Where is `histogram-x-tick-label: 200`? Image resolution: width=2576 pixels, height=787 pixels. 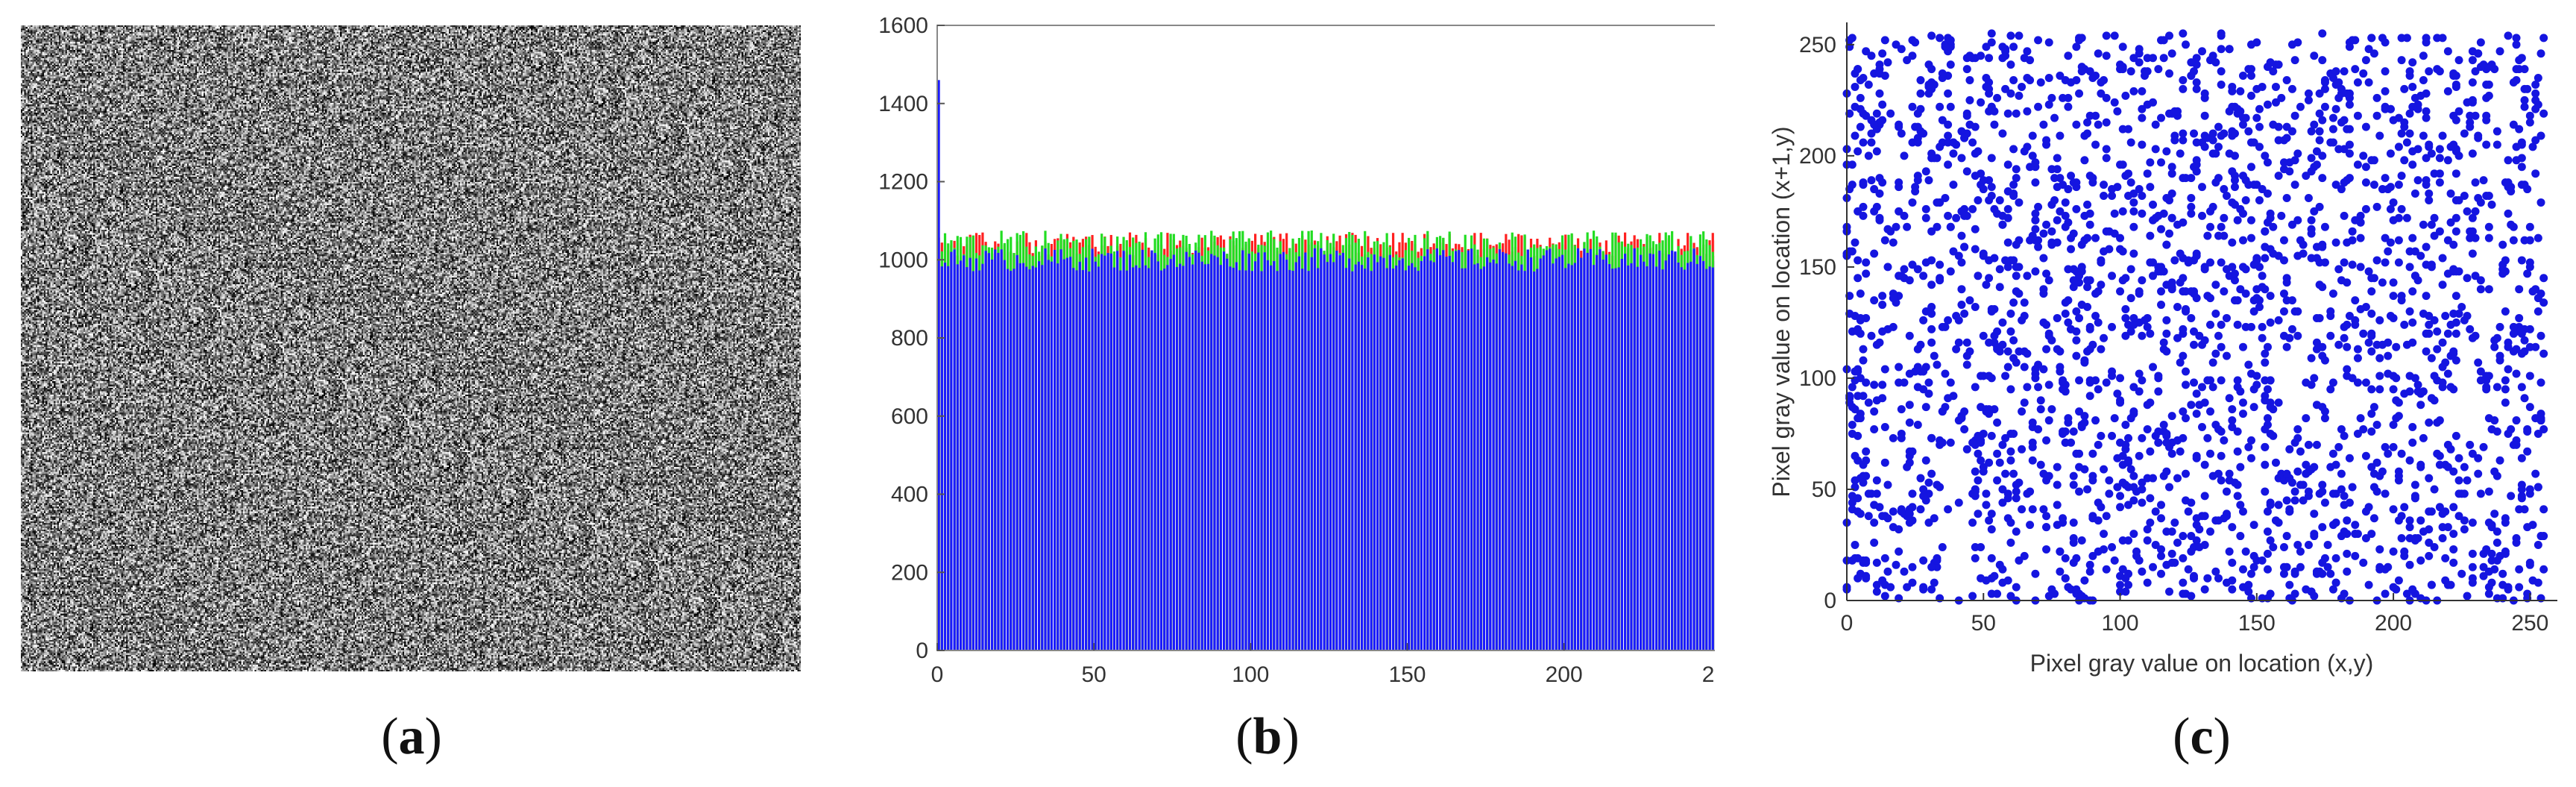 histogram-x-tick-label: 200 is located at coordinates (1564, 674).